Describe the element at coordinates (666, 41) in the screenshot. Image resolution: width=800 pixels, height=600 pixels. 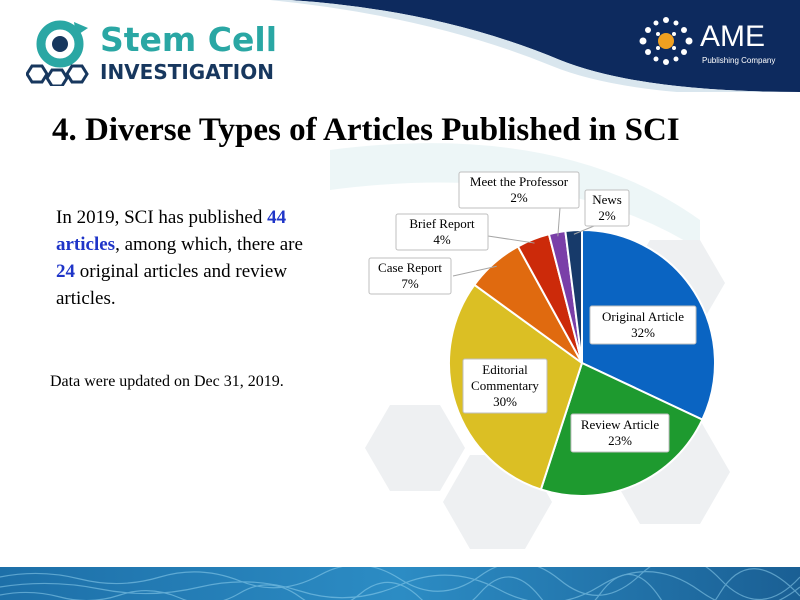
I see `ame-dots-icon` at that location.